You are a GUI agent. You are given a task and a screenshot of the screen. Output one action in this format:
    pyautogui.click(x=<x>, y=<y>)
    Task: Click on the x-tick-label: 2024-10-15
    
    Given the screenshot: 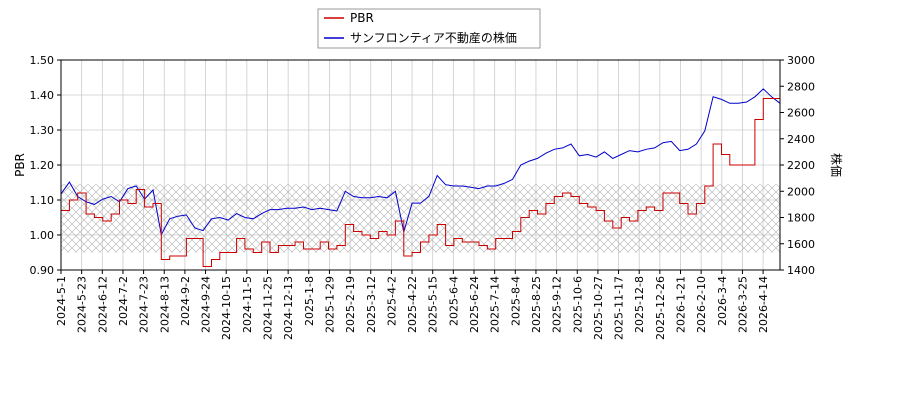 What is the action you would take?
    pyautogui.click(x=226, y=308)
    